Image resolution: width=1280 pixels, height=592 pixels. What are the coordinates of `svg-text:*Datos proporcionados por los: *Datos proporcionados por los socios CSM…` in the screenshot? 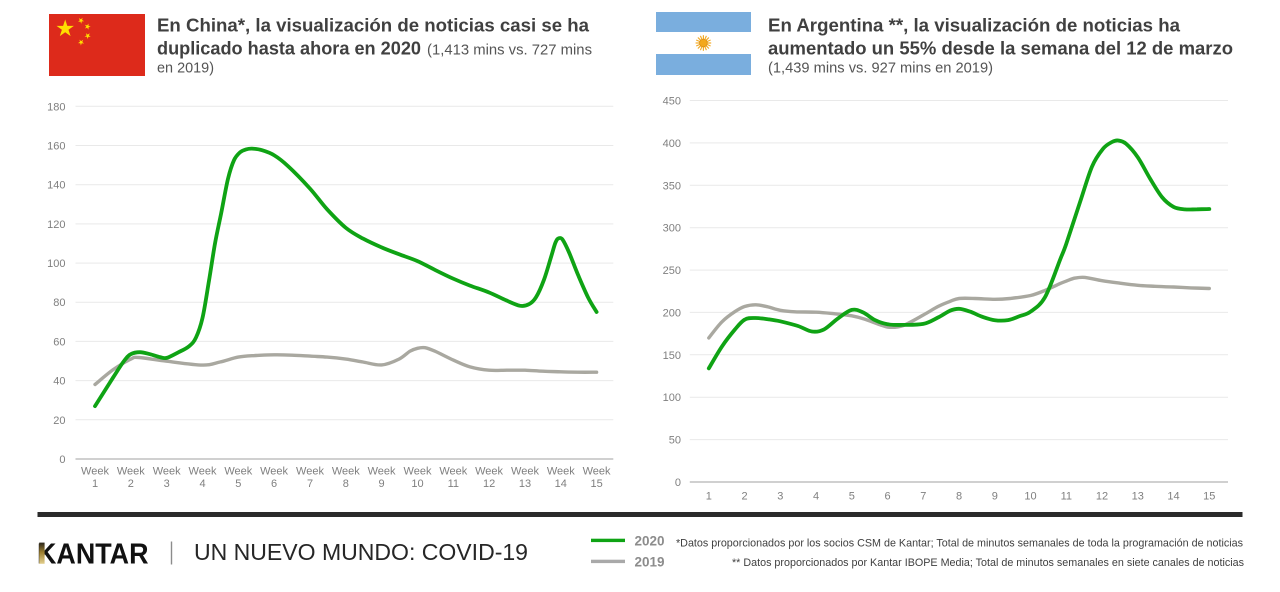 It's located at (959, 544).